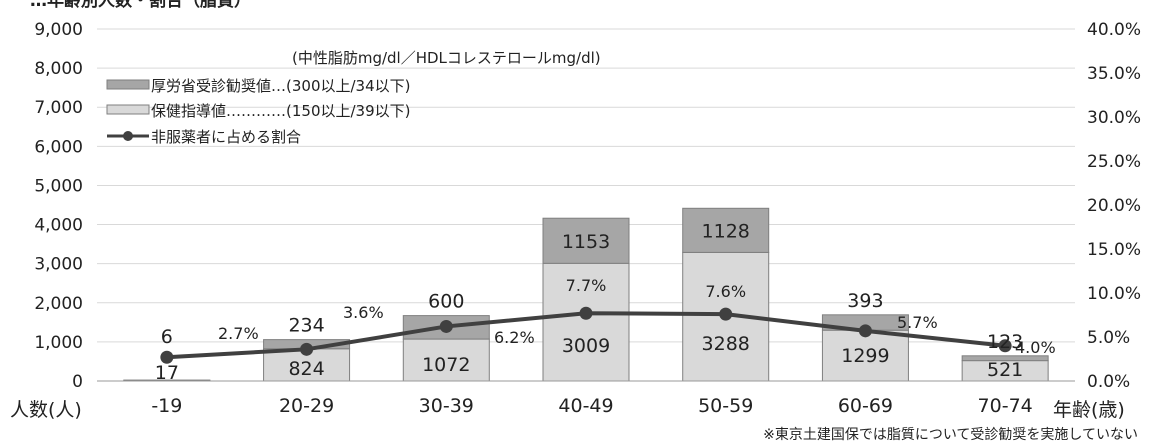 This screenshot has height=447, width=1157. I want to click on bar-label-recommend: 234, so click(306, 326).